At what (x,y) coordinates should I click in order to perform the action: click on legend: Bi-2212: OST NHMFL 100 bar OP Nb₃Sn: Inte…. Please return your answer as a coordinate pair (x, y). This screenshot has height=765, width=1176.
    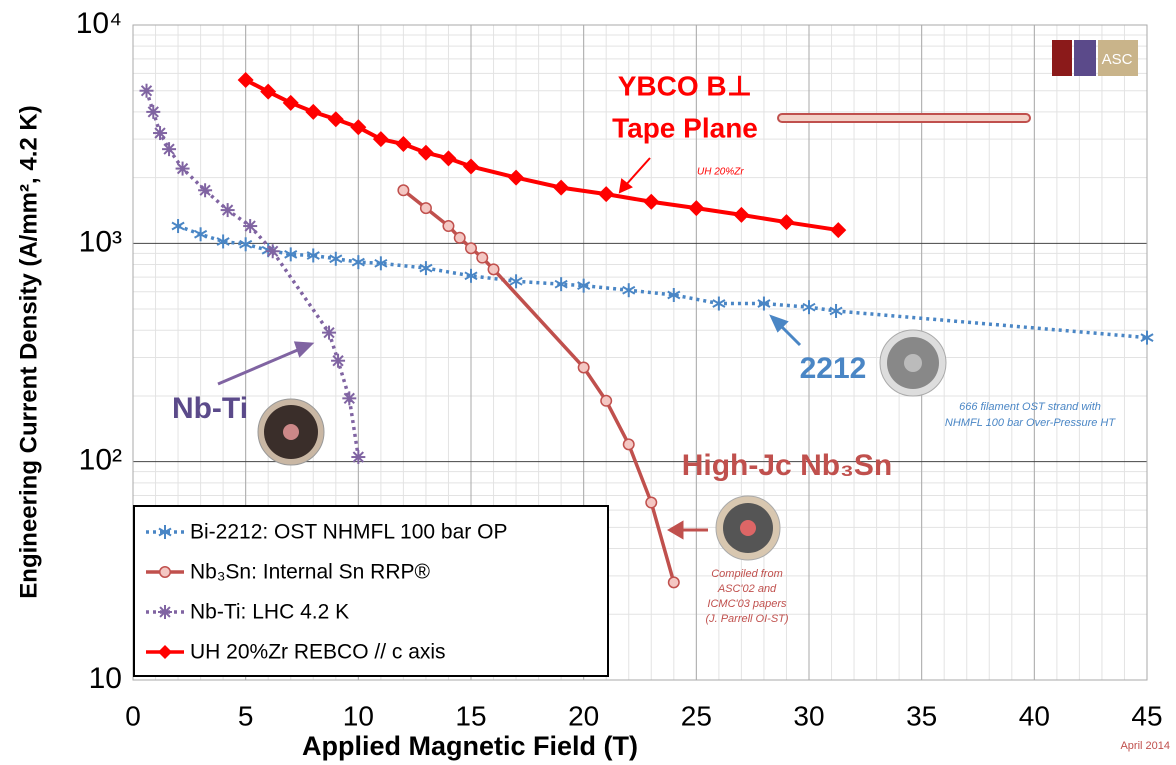
    Looking at the image, I should click on (371, 591).